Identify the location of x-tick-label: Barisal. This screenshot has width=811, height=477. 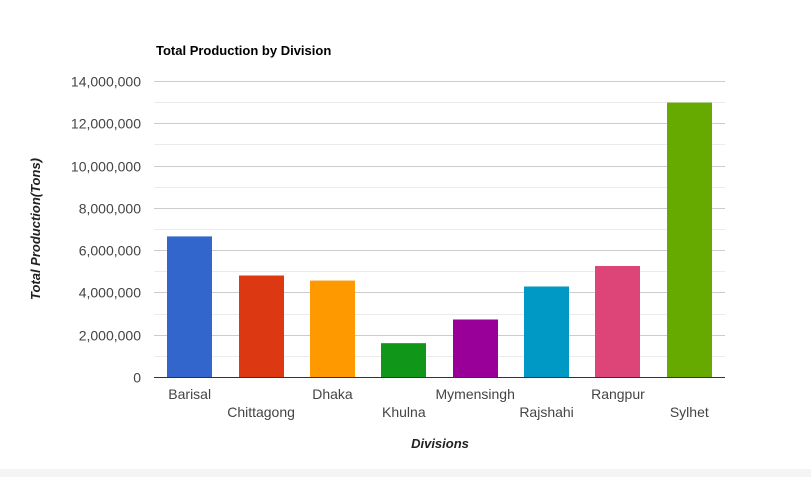
(189, 394).